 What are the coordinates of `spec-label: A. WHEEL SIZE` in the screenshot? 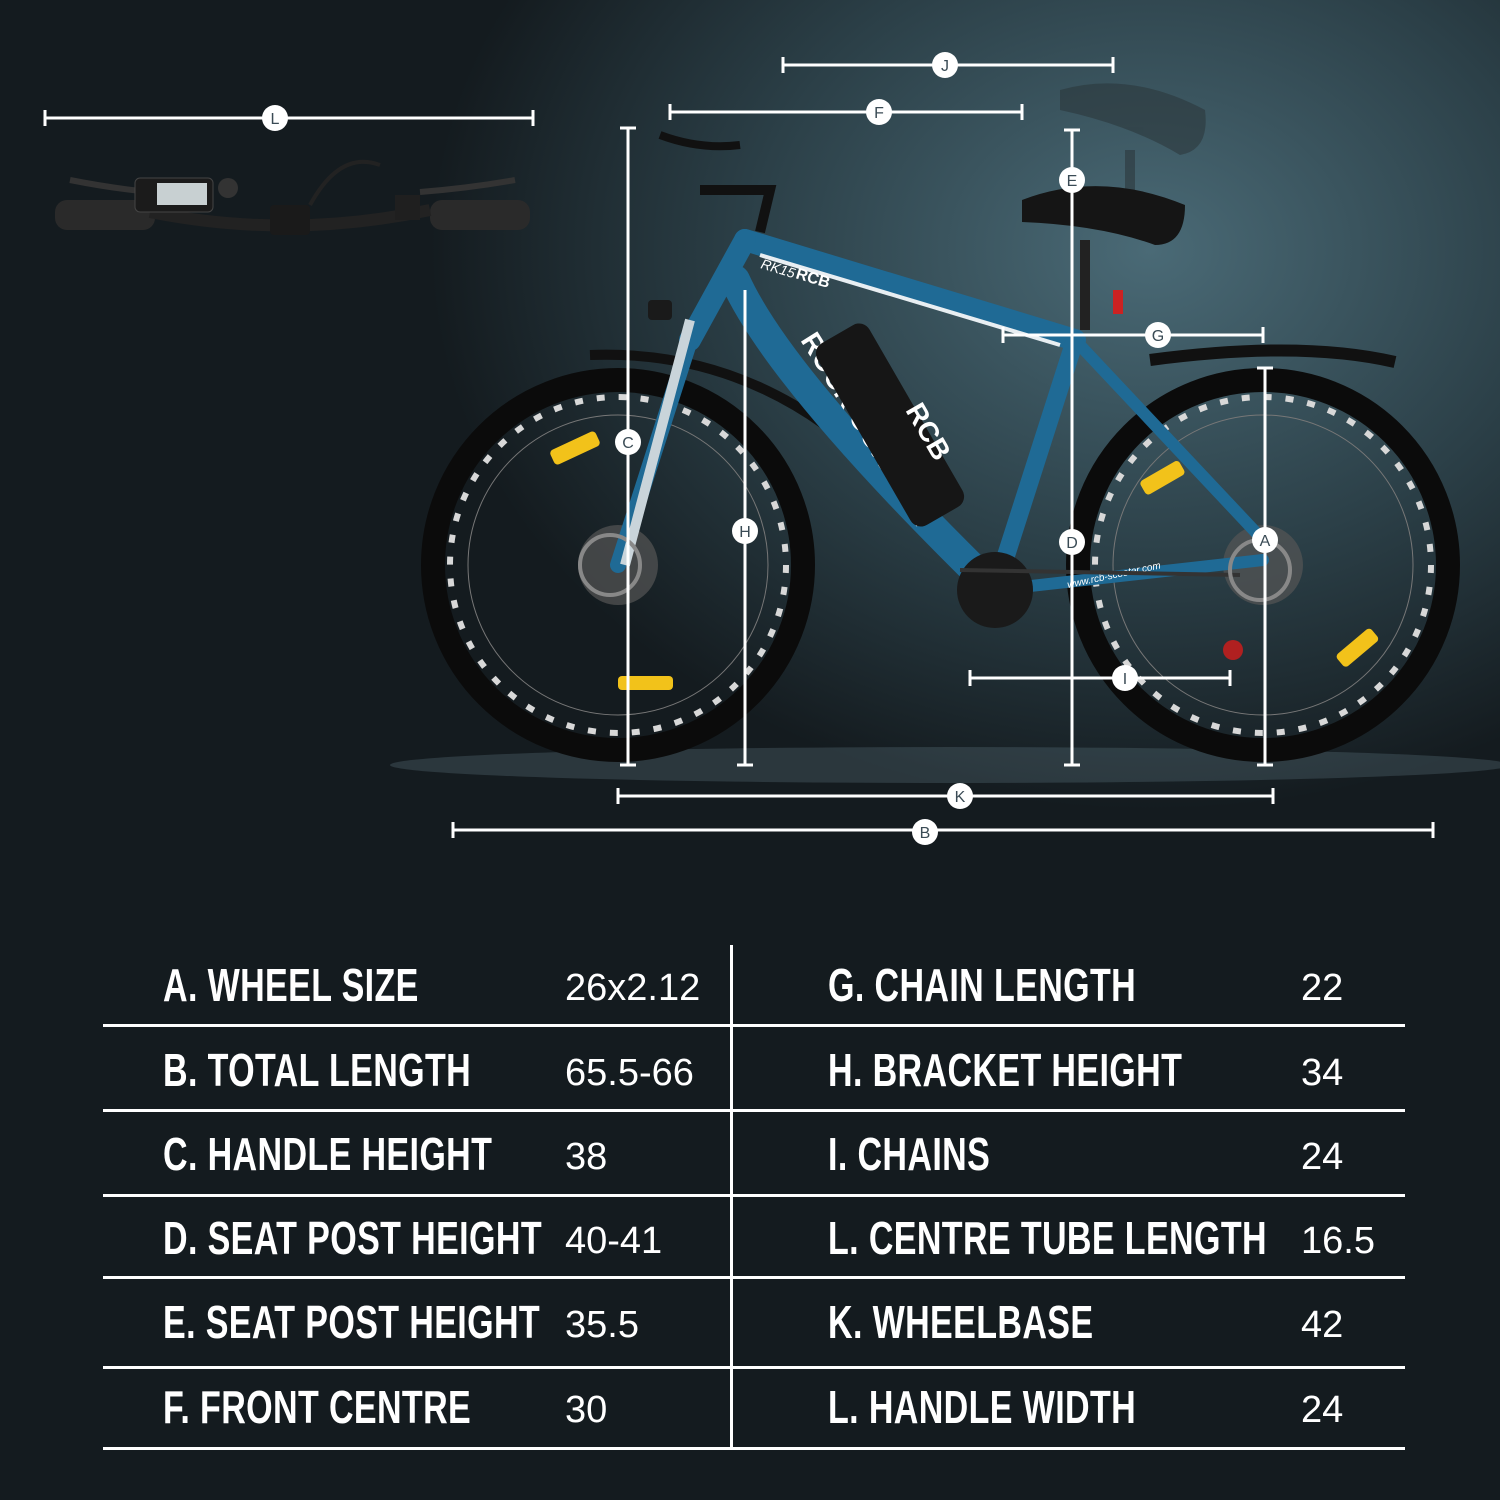 It's located at (291, 985).